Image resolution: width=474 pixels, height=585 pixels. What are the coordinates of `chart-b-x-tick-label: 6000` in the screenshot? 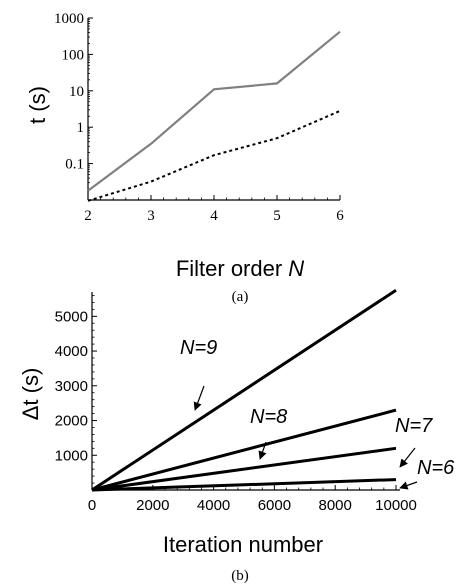 It's located at (274, 505).